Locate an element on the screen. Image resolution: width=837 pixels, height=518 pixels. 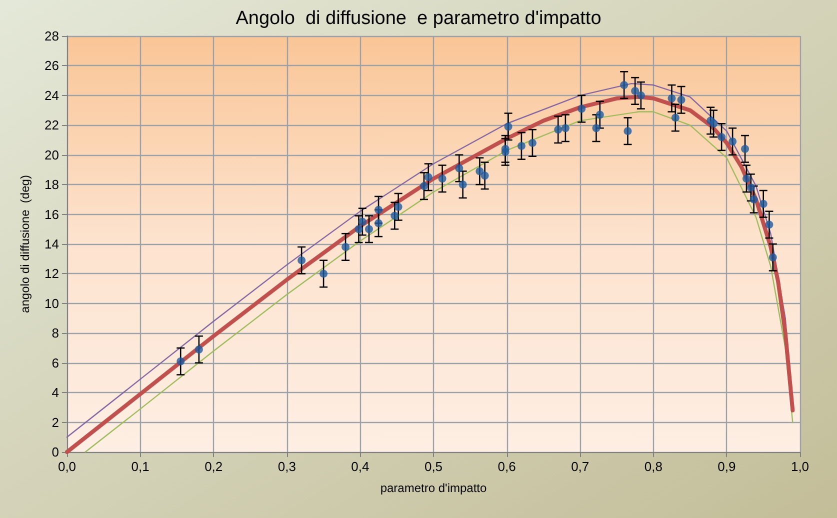
x-tick-label: 0,6 is located at coordinates (507, 466).